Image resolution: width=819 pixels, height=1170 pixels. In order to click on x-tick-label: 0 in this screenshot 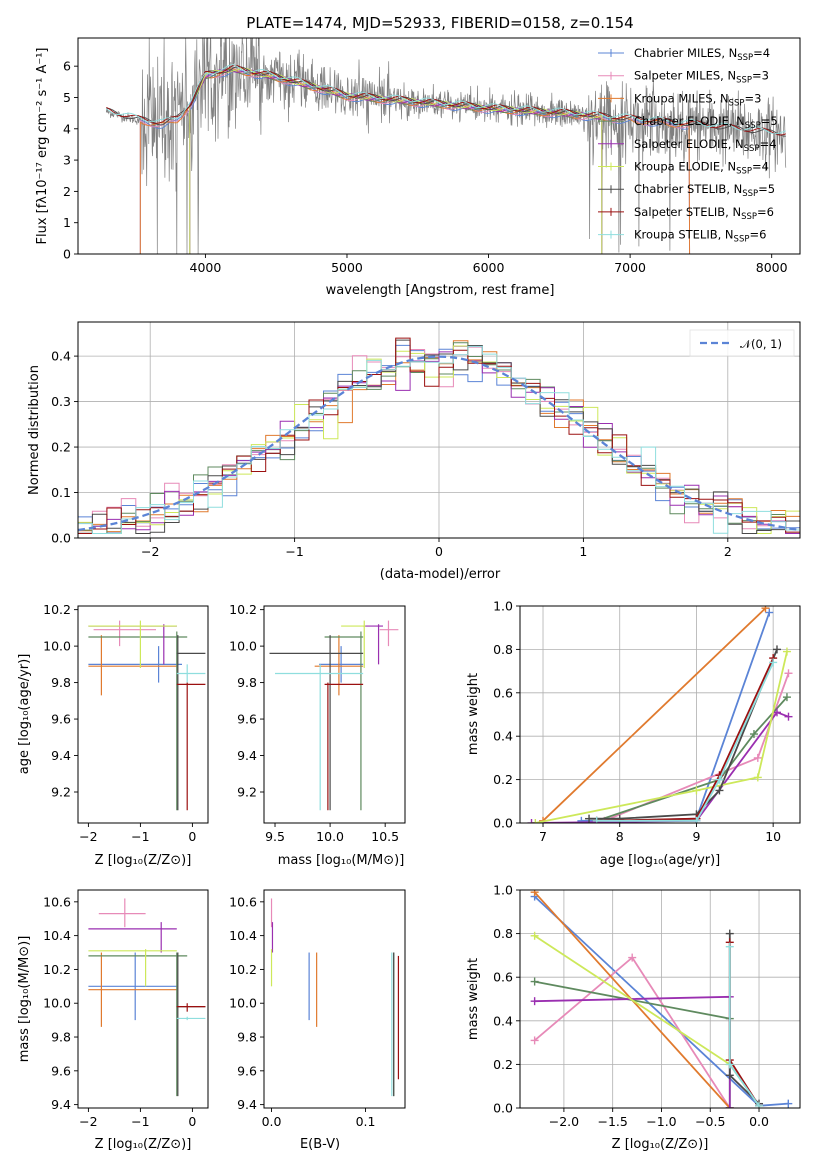, I will do `click(192, 836)`.